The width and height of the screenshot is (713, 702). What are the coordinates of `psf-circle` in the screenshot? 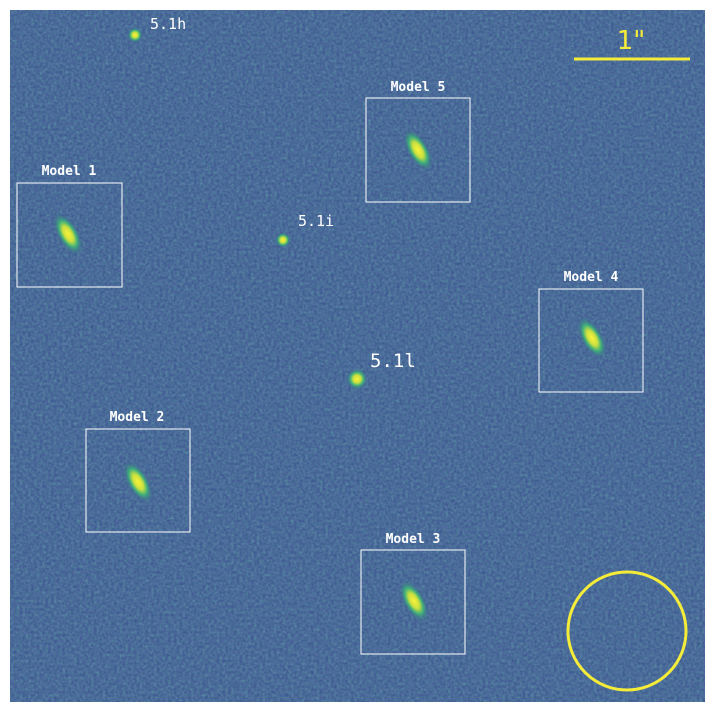 It's located at (627, 631).